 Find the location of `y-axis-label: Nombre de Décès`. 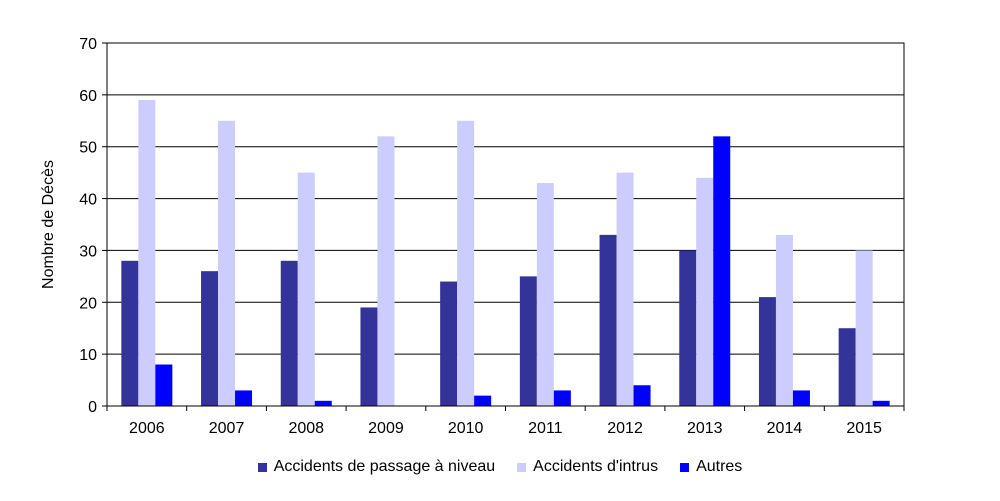

y-axis-label: Nombre de Décès is located at coordinates (48, 224).